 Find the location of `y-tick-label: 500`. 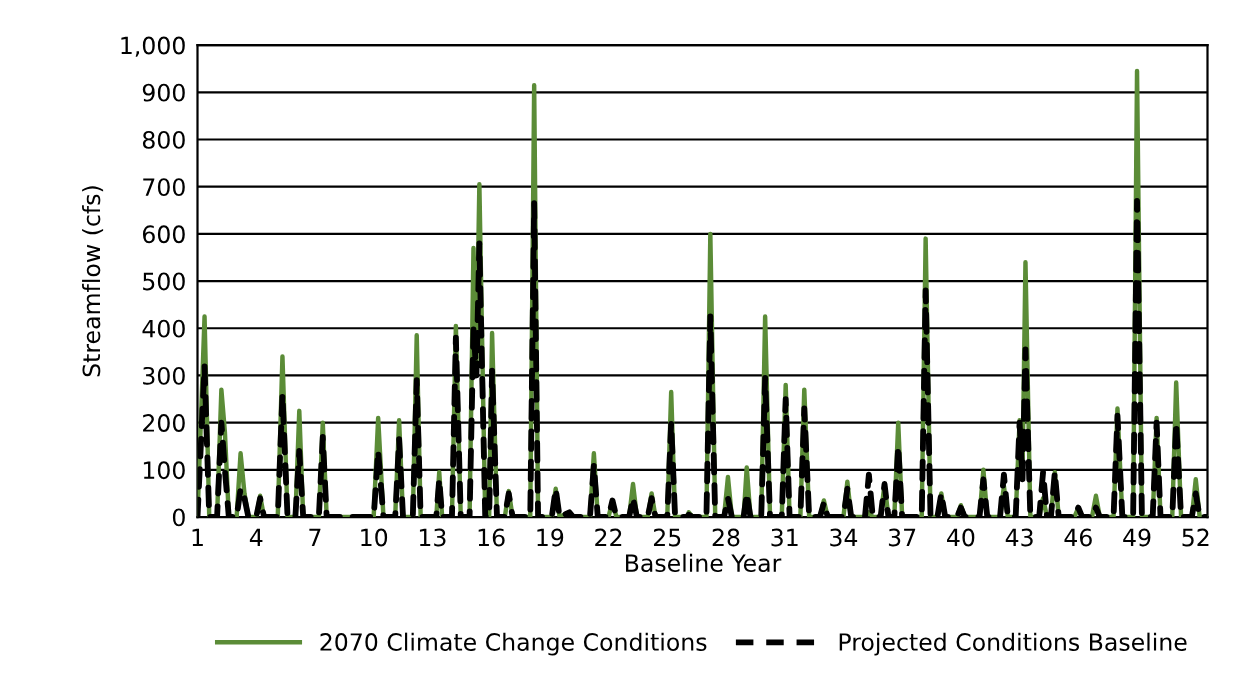

y-tick-label: 500 is located at coordinates (164, 281).